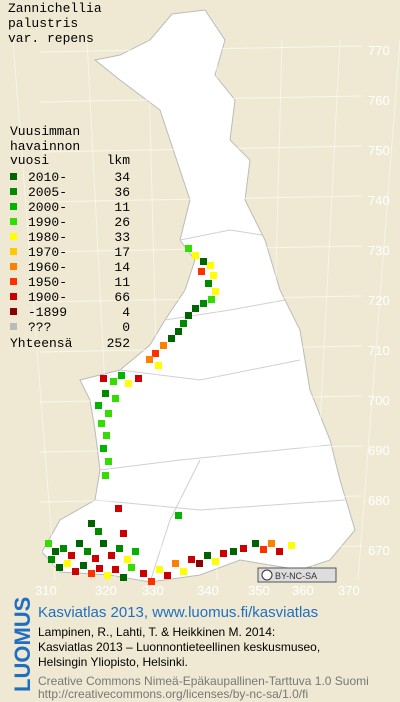 The height and width of the screenshot is (702, 400). Describe the element at coordinates (379, 450) in the screenshot. I see `north-label: 690` at that location.